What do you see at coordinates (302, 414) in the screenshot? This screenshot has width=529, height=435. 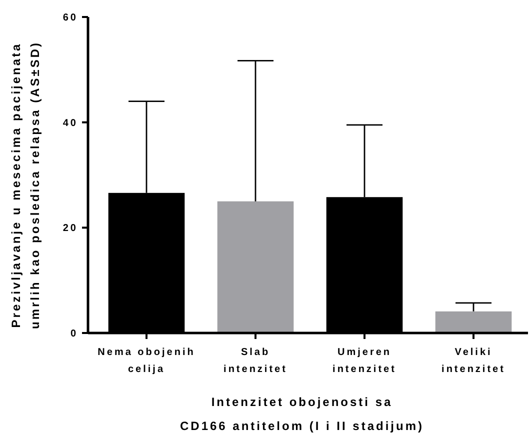 I see `x-axis-title: Intenzitet obojenosti sa CD166 antitelom (I i II stadijum)` at bounding box center [302, 414].